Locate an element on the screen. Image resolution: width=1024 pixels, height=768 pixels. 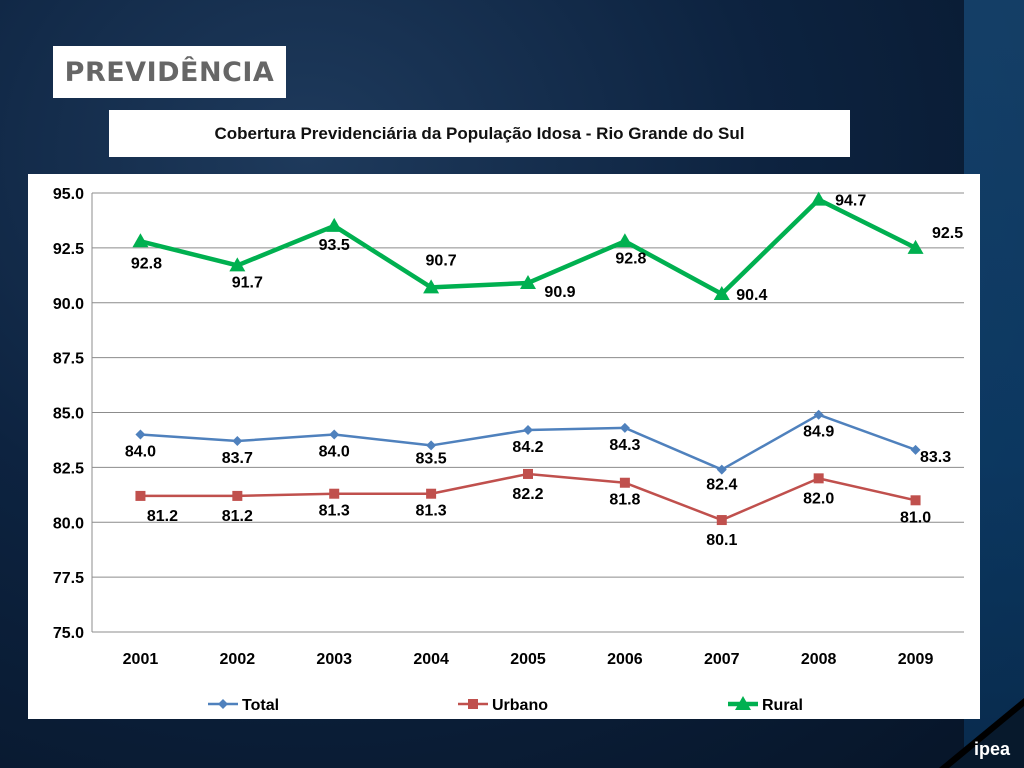
y-tick-label: 80.0 is located at coordinates (68, 523).